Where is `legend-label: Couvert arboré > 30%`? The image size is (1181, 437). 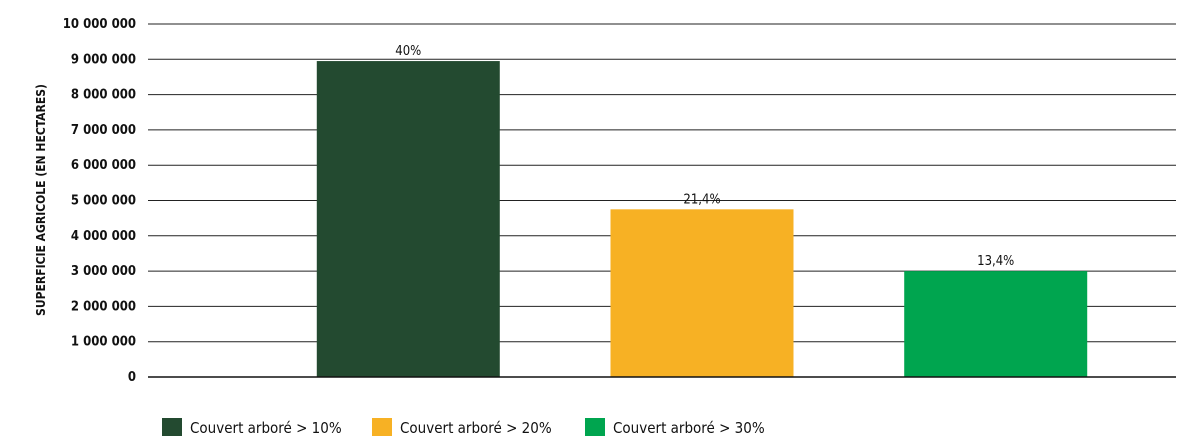 legend-label: Couvert arboré > 30% is located at coordinates (689, 428).